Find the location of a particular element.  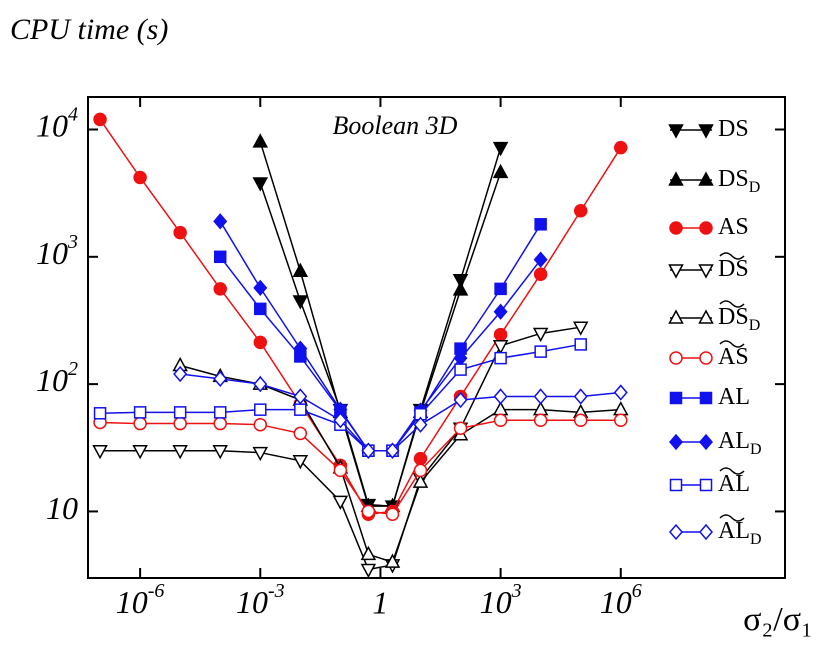

y-tick-label-exponent: 3 is located at coordinates (72, 241).